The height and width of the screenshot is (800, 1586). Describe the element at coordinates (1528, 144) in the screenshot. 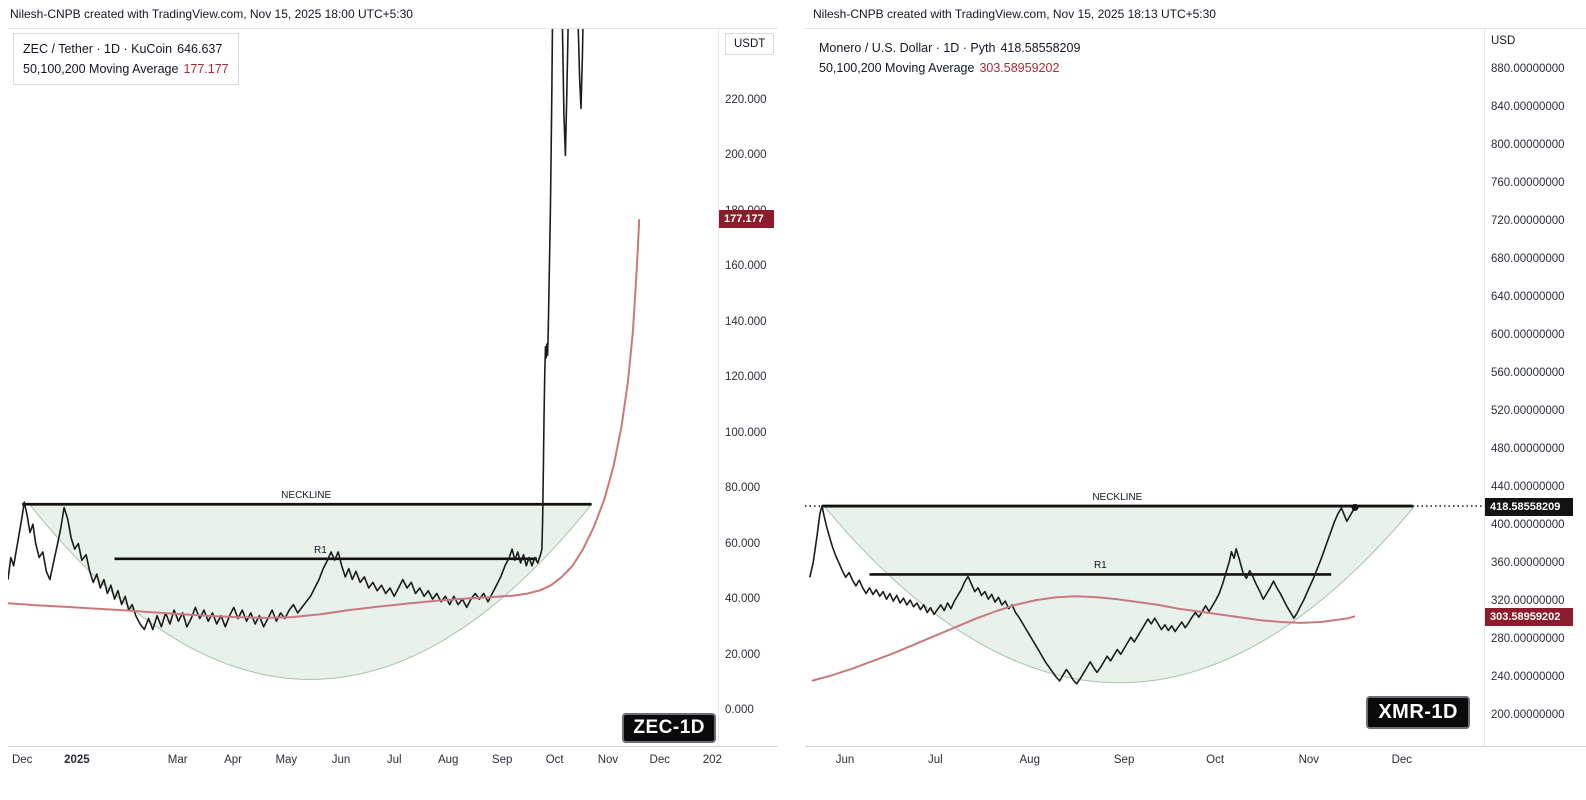

I see `y-axis-tick: 800.00000000` at that location.